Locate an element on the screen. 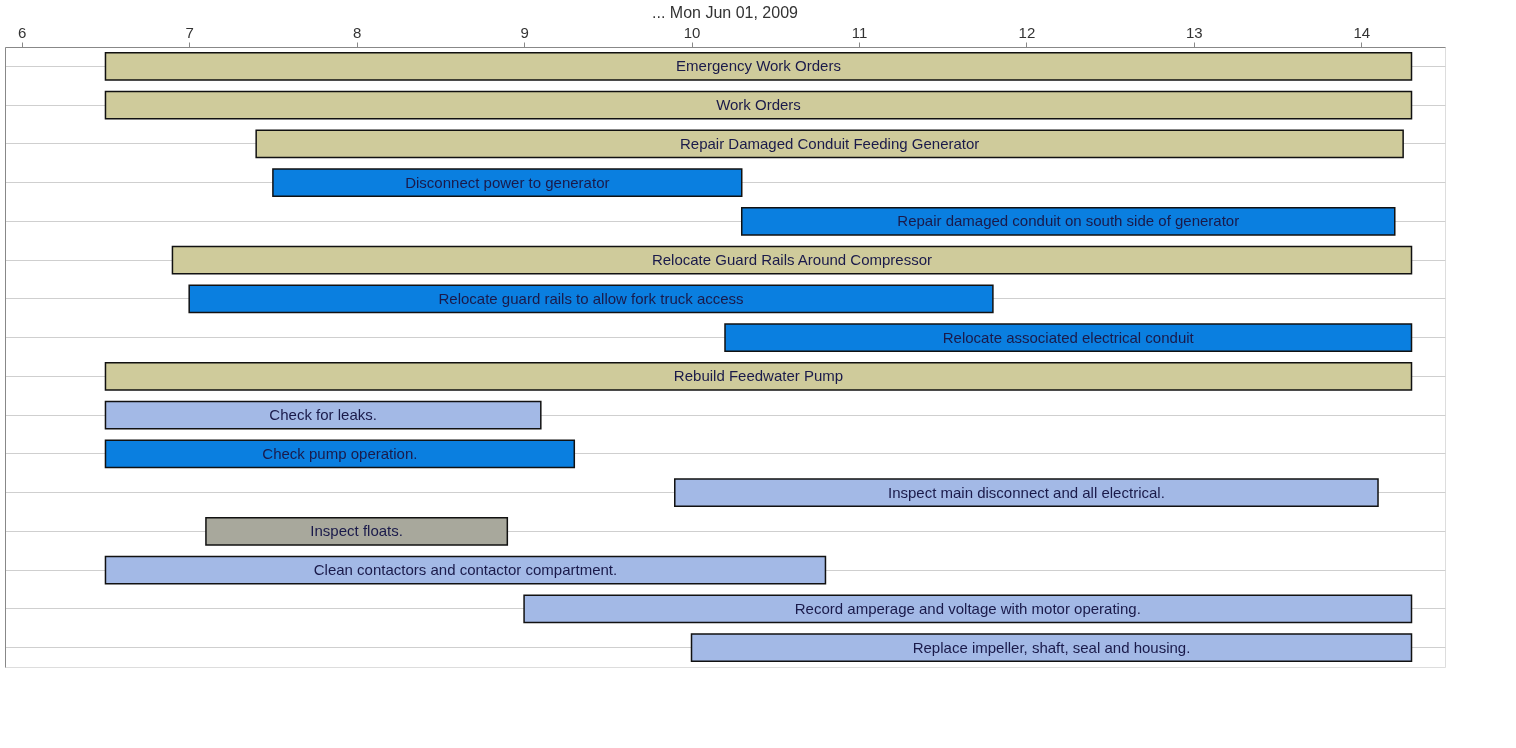 The image size is (1516, 748). y-tick-label: Record amperage and voltage with motor operating. is located at coordinates (967, 608).